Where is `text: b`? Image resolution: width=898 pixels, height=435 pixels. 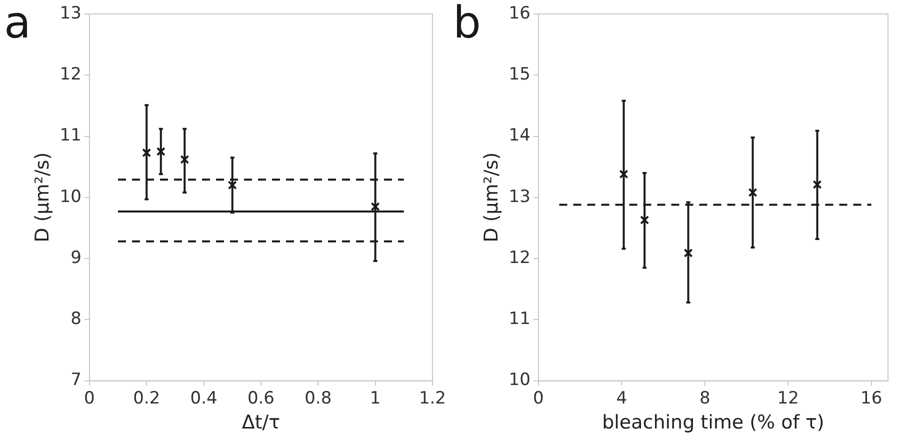
text: b is located at coordinates (467, 24).